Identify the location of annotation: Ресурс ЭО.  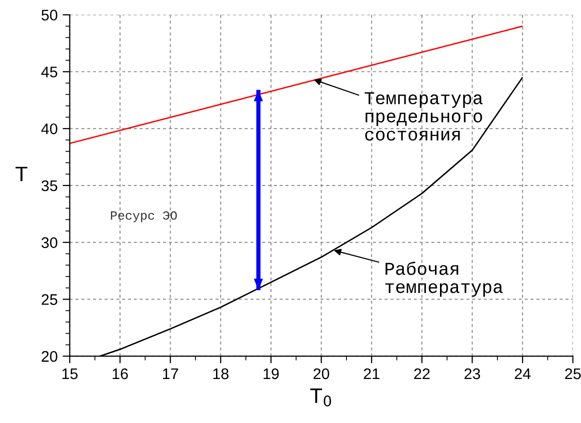
(143, 216).